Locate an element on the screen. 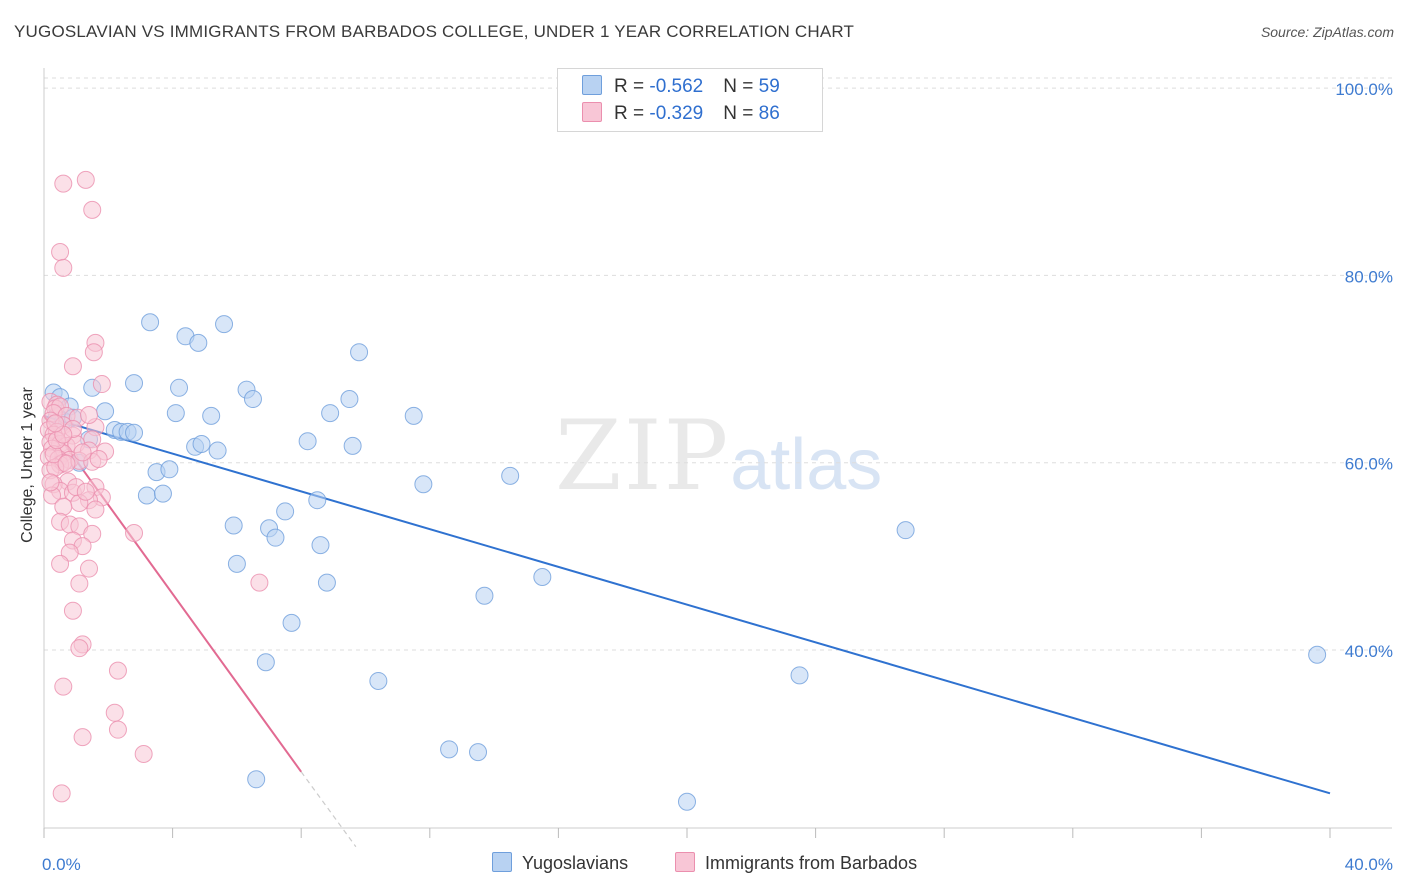 The image size is (1406, 892). bottom-legend-barbados: Immigrants from Barbados is located at coordinates (796, 863).